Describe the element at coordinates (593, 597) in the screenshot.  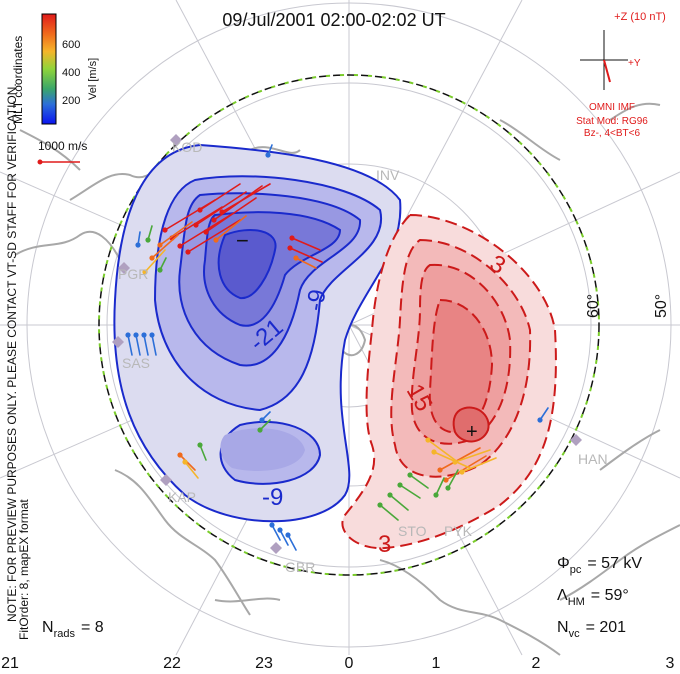
I see `lambda-hm-stat: ΛHM = 59°` at that location.